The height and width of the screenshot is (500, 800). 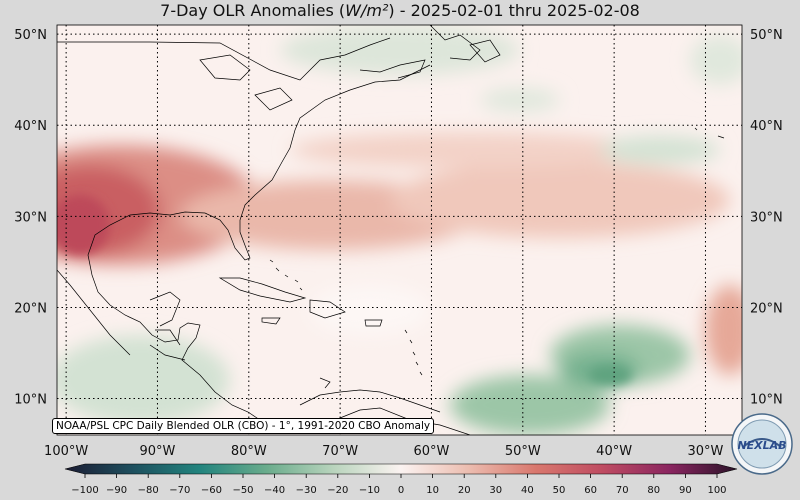 I want to click on lat-label-right: 10°N, so click(x=766, y=400).